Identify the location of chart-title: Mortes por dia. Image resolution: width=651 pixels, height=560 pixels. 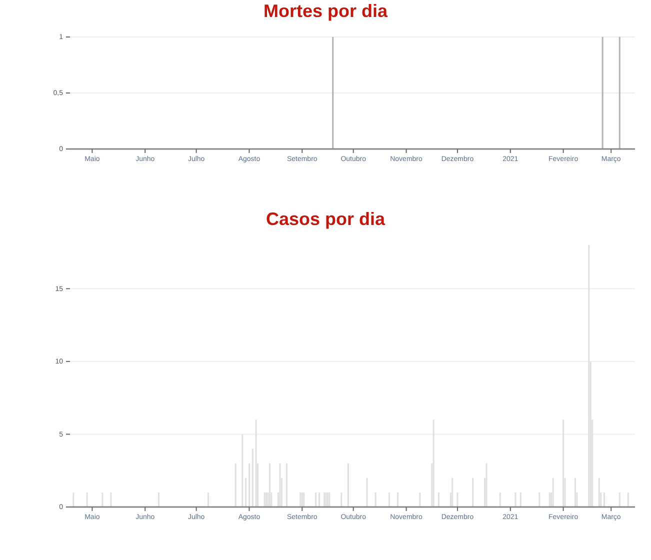
(325, 11).